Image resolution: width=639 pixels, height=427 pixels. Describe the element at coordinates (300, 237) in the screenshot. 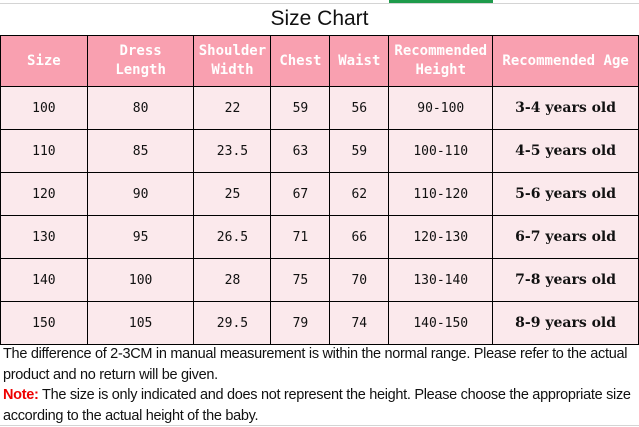

I see `table-cell: 71` at that location.